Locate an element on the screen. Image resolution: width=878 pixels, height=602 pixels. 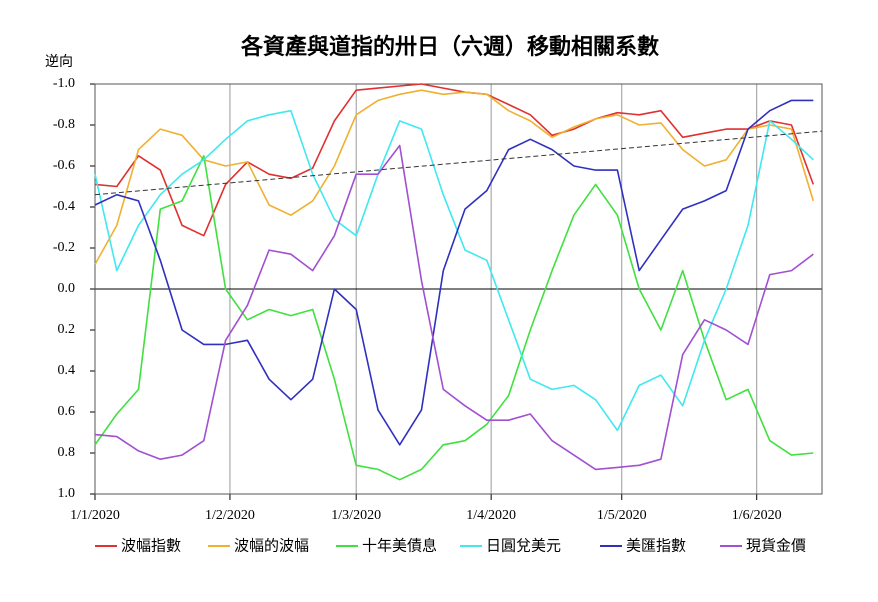
chart-title: 各資產與道指的卅日（六週）移動相關系數 is located at coordinates (449, 47).